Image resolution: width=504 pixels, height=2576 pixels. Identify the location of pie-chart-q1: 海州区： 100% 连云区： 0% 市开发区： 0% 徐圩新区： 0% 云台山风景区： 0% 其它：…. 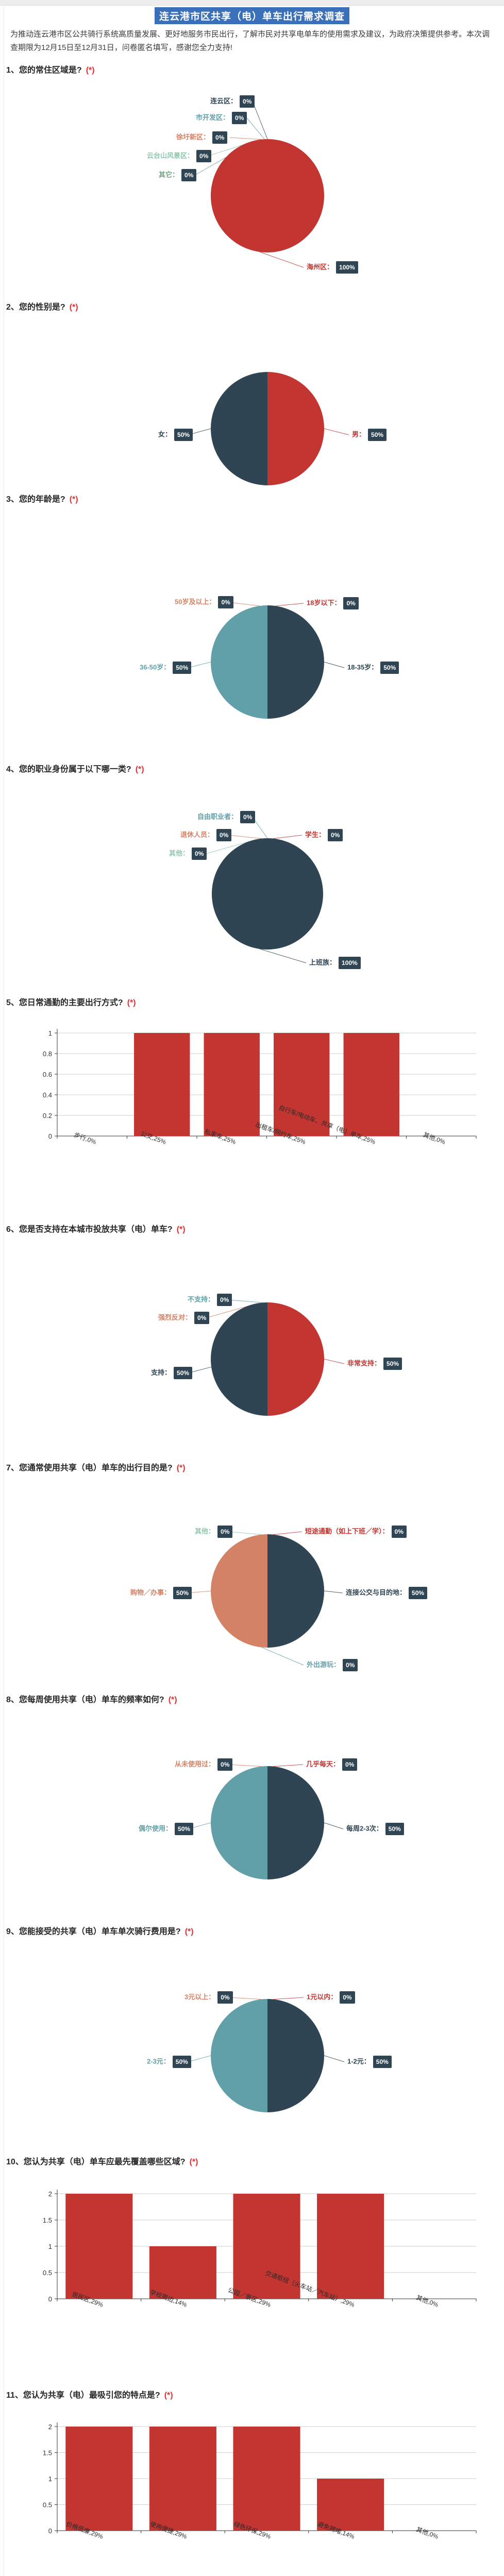
(252, 190).